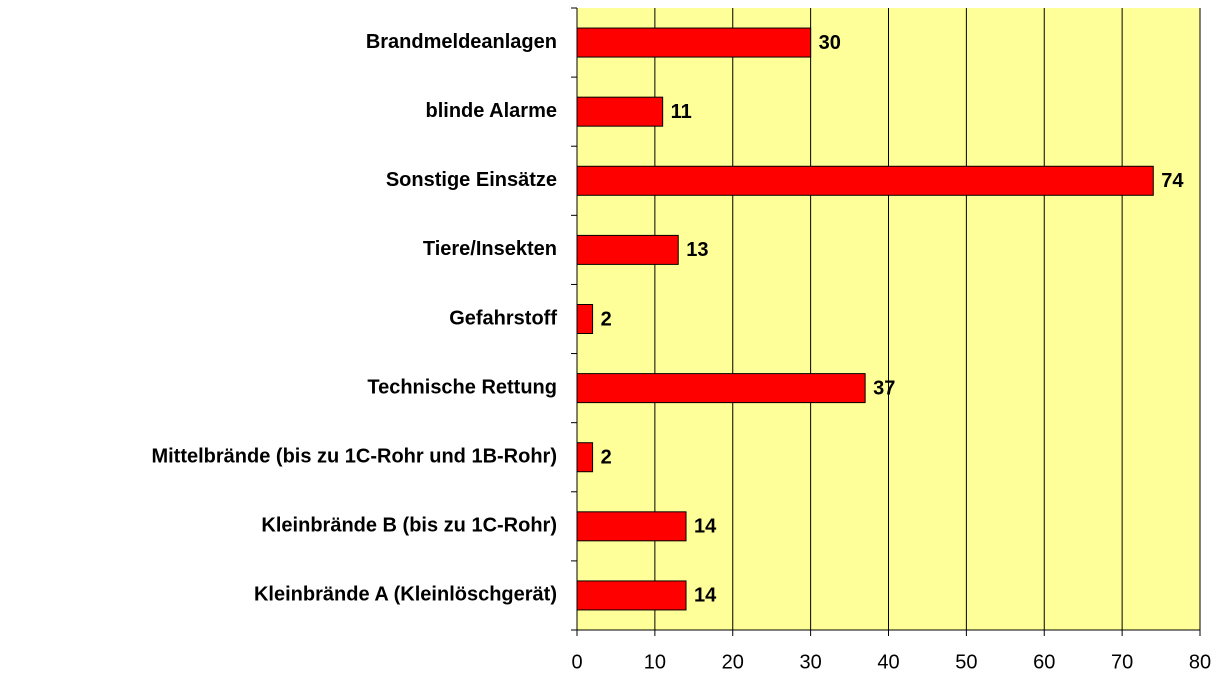  Describe the element at coordinates (1200, 662) in the screenshot. I see `x-tick-label: 80` at that location.